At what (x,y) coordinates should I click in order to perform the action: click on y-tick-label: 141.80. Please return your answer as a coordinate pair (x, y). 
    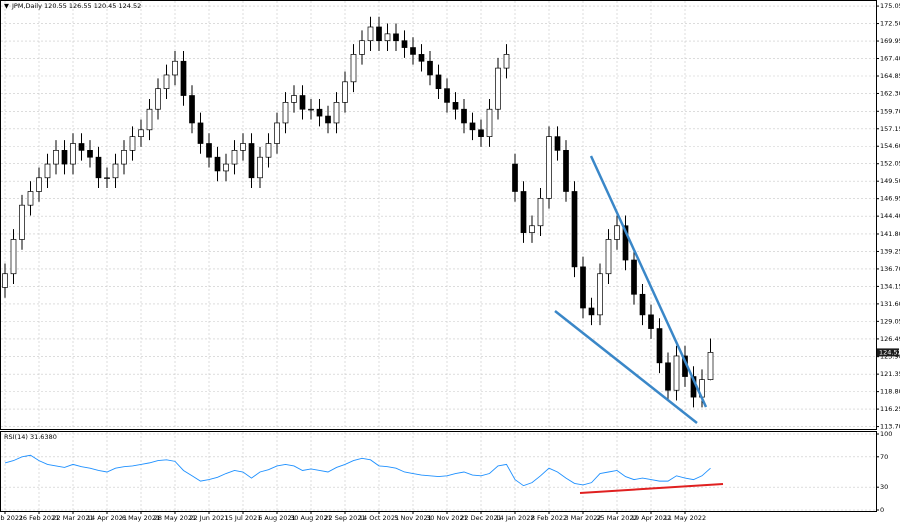
    Looking at the image, I should click on (890, 234).